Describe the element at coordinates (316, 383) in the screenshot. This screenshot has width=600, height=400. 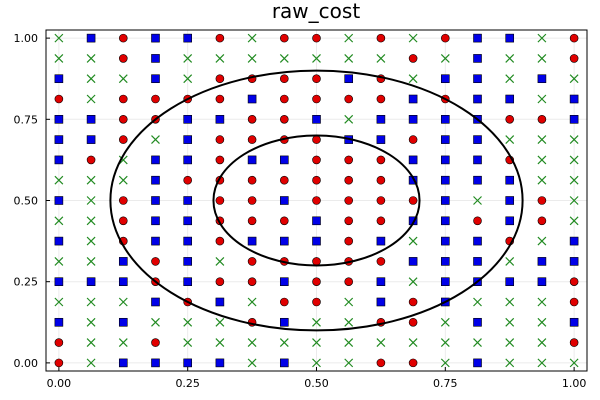
I see `x-tick-label: 0.50` at that location.